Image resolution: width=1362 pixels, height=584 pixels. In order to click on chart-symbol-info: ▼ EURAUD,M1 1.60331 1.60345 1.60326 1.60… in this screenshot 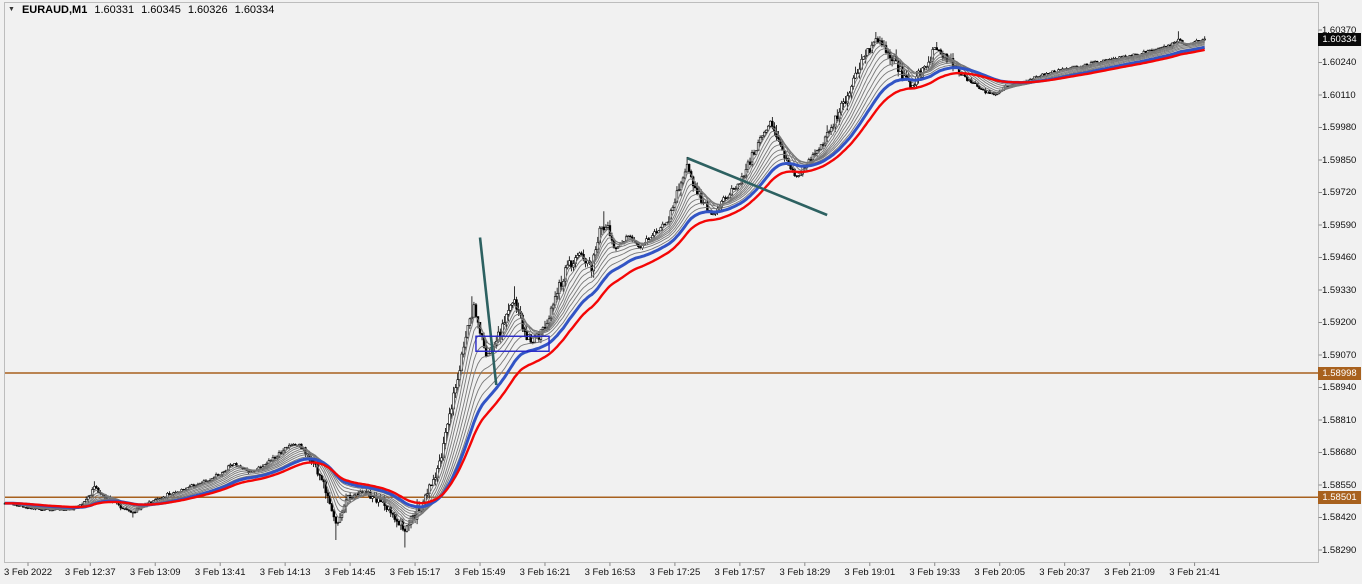, I will do `click(141, 10)`.